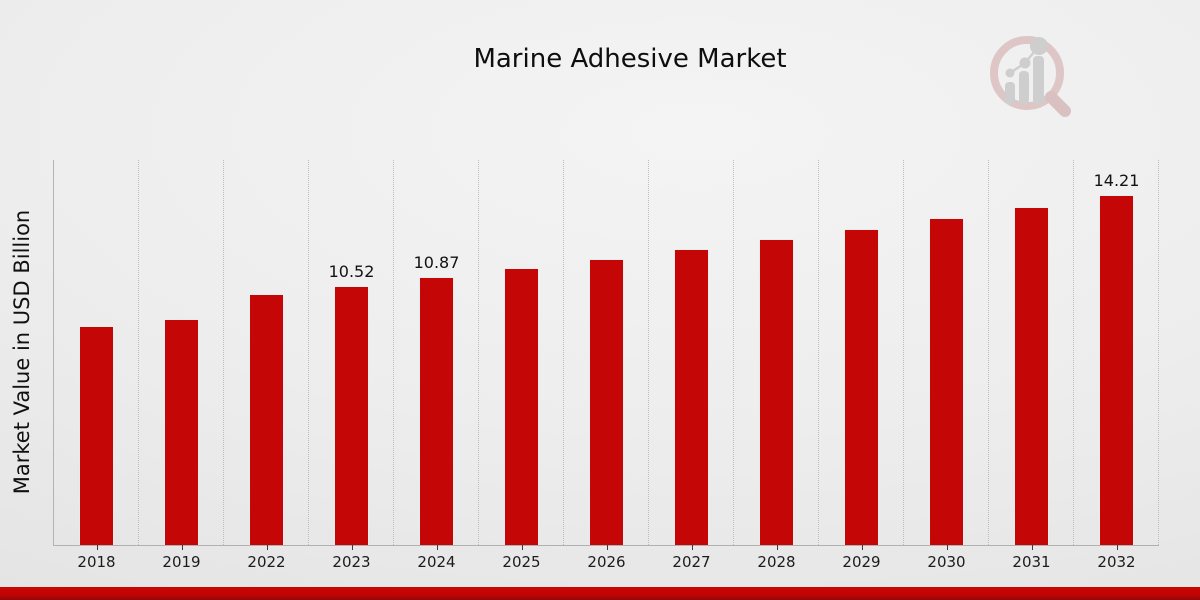  What do you see at coordinates (606, 402) in the screenshot?
I see `bar-2026` at bounding box center [606, 402].